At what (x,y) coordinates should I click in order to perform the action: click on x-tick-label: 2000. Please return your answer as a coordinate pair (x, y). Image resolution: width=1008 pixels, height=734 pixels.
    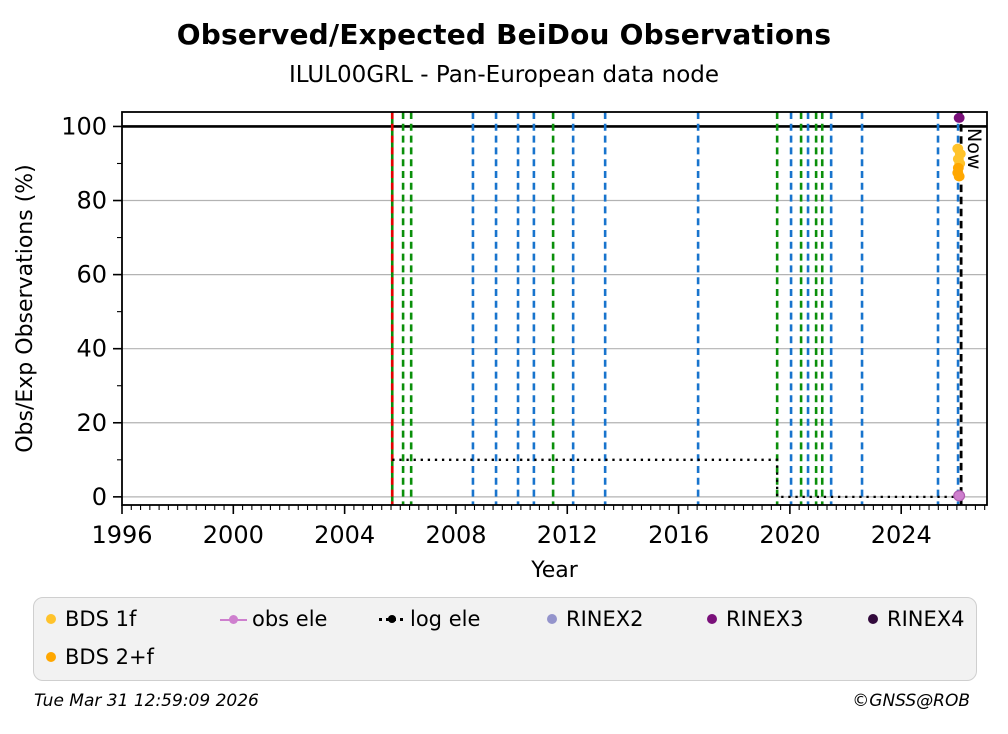
    Looking at the image, I should click on (233, 535).